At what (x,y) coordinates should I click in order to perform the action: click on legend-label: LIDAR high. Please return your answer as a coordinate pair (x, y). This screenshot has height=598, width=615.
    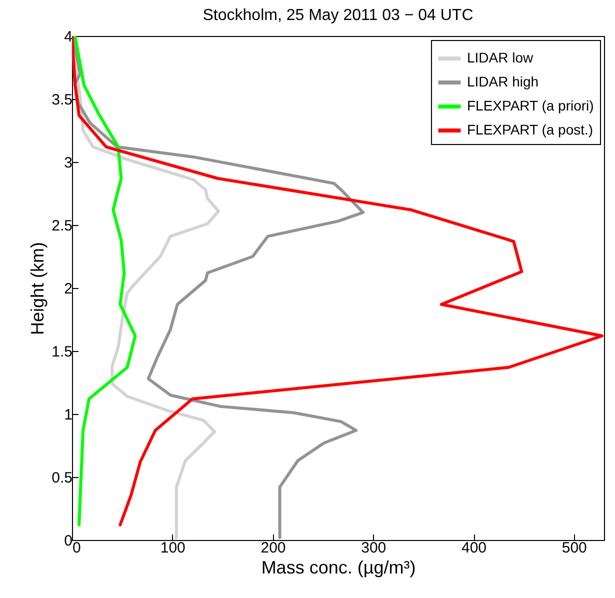
    Looking at the image, I should click on (503, 82).